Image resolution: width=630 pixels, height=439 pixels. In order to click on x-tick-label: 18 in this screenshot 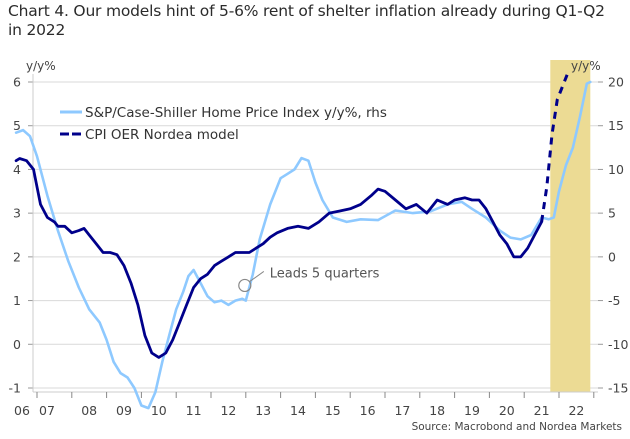, I will do `click(437, 410)`.